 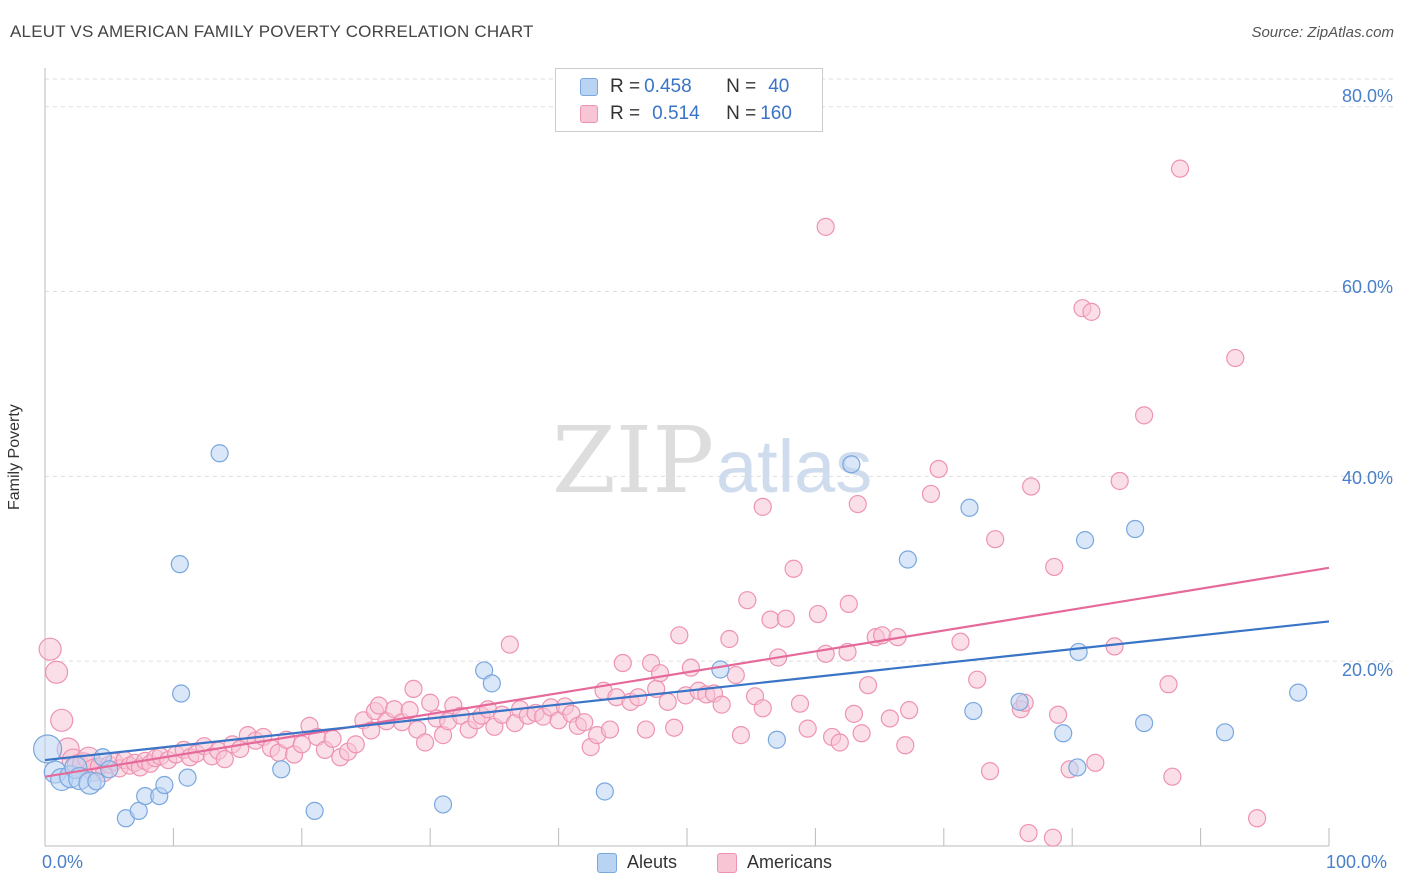 I want to click on americans-swatch, so click(x=589, y=114).